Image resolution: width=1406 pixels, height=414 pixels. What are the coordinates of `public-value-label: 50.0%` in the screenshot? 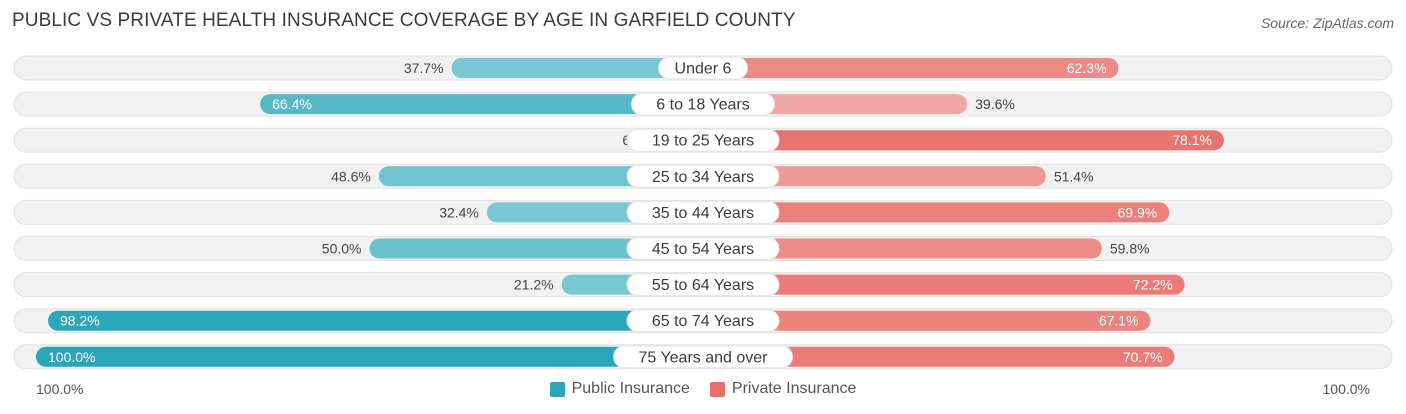 It's located at (342, 249).